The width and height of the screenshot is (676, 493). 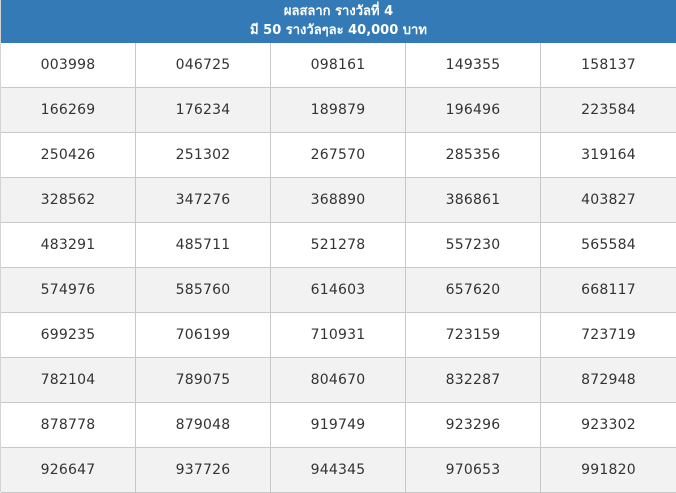 What do you see at coordinates (203, 245) in the screenshot?
I see `prize-number-cell: 485711` at bounding box center [203, 245].